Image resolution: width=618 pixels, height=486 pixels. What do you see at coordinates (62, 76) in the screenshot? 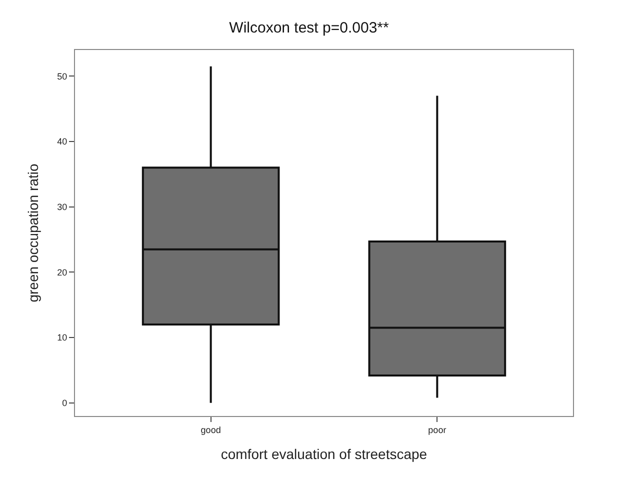
I see `y-tick-label: 50` at bounding box center [62, 76].